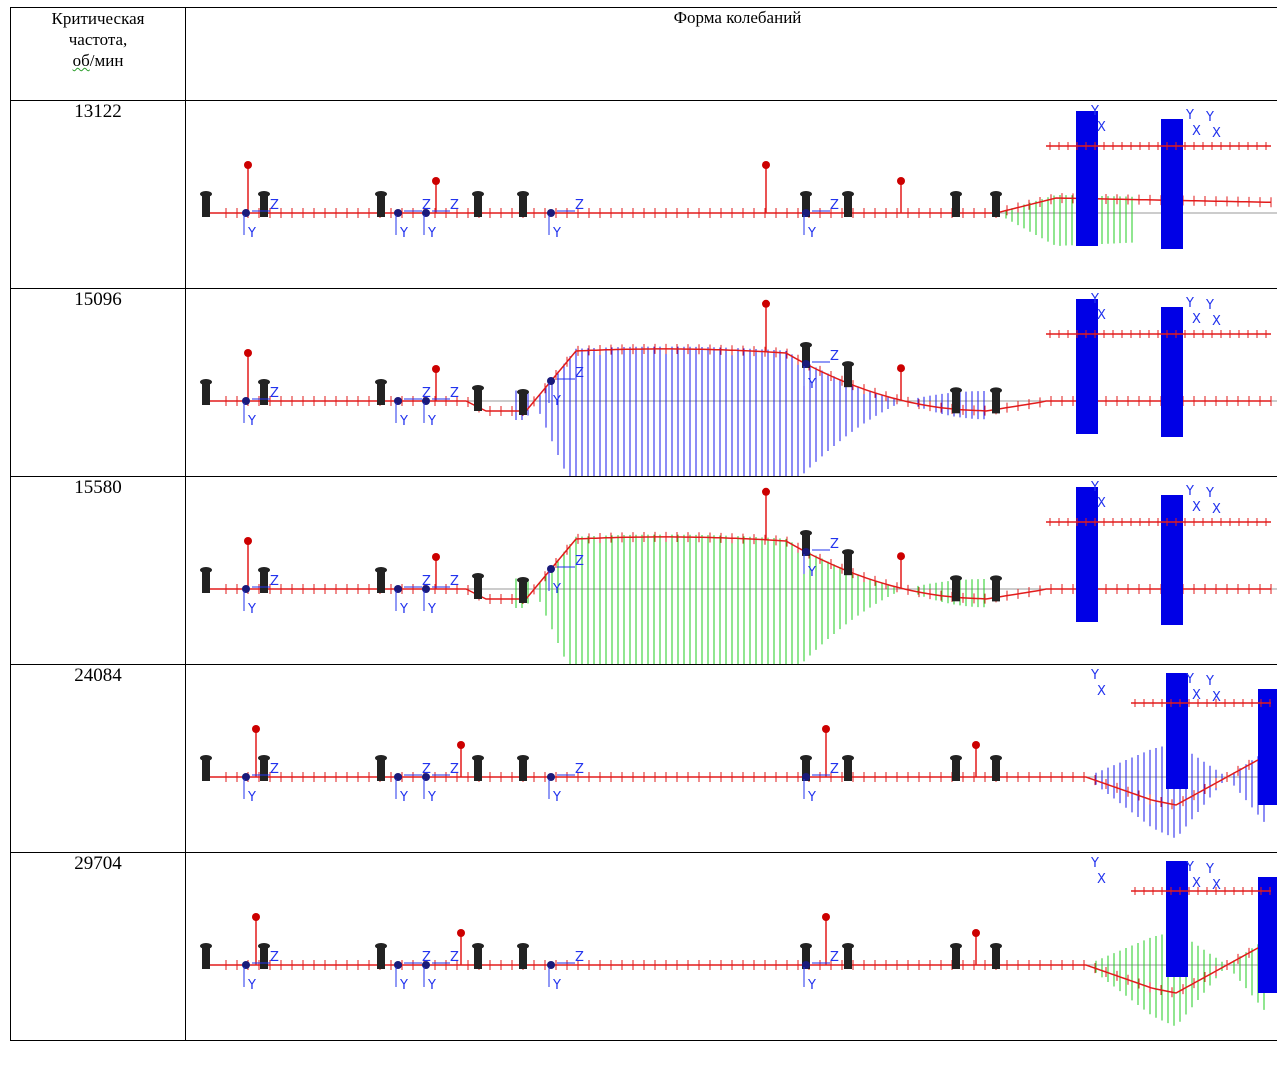 This screenshot has width=1277, height=1083. Describe the element at coordinates (98, 54) in the screenshot. I see `header-frequency: Критическая частота, об/мин` at that location.